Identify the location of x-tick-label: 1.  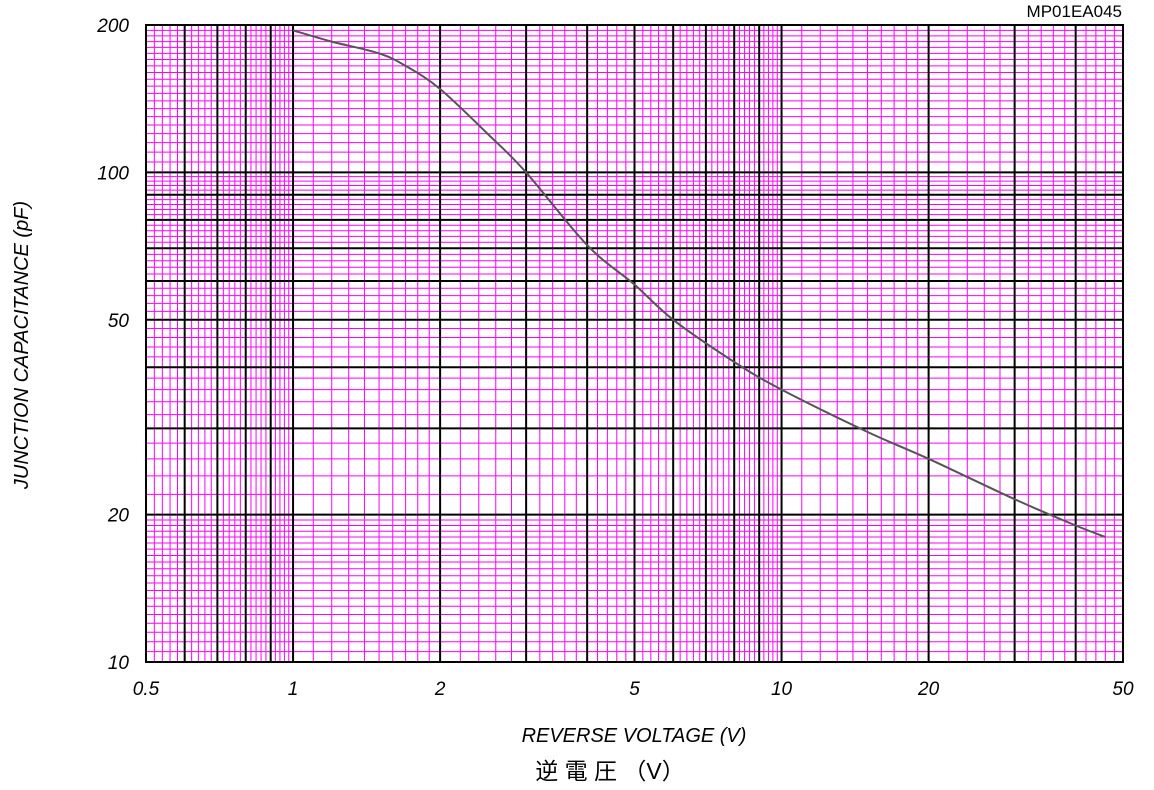
(293, 689).